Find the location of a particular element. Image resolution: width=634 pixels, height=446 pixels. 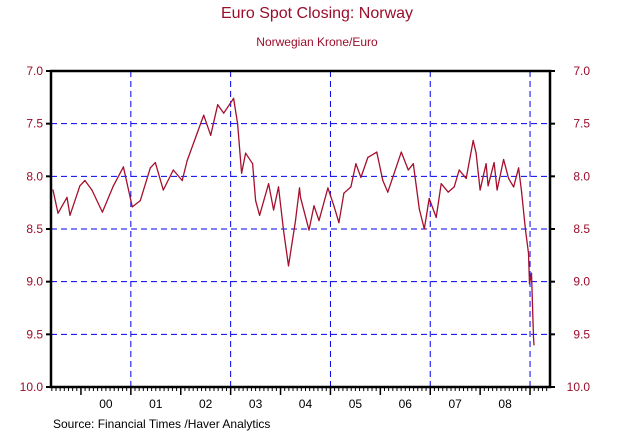

y-tick-label-left: 7.0 is located at coordinates (34, 71).